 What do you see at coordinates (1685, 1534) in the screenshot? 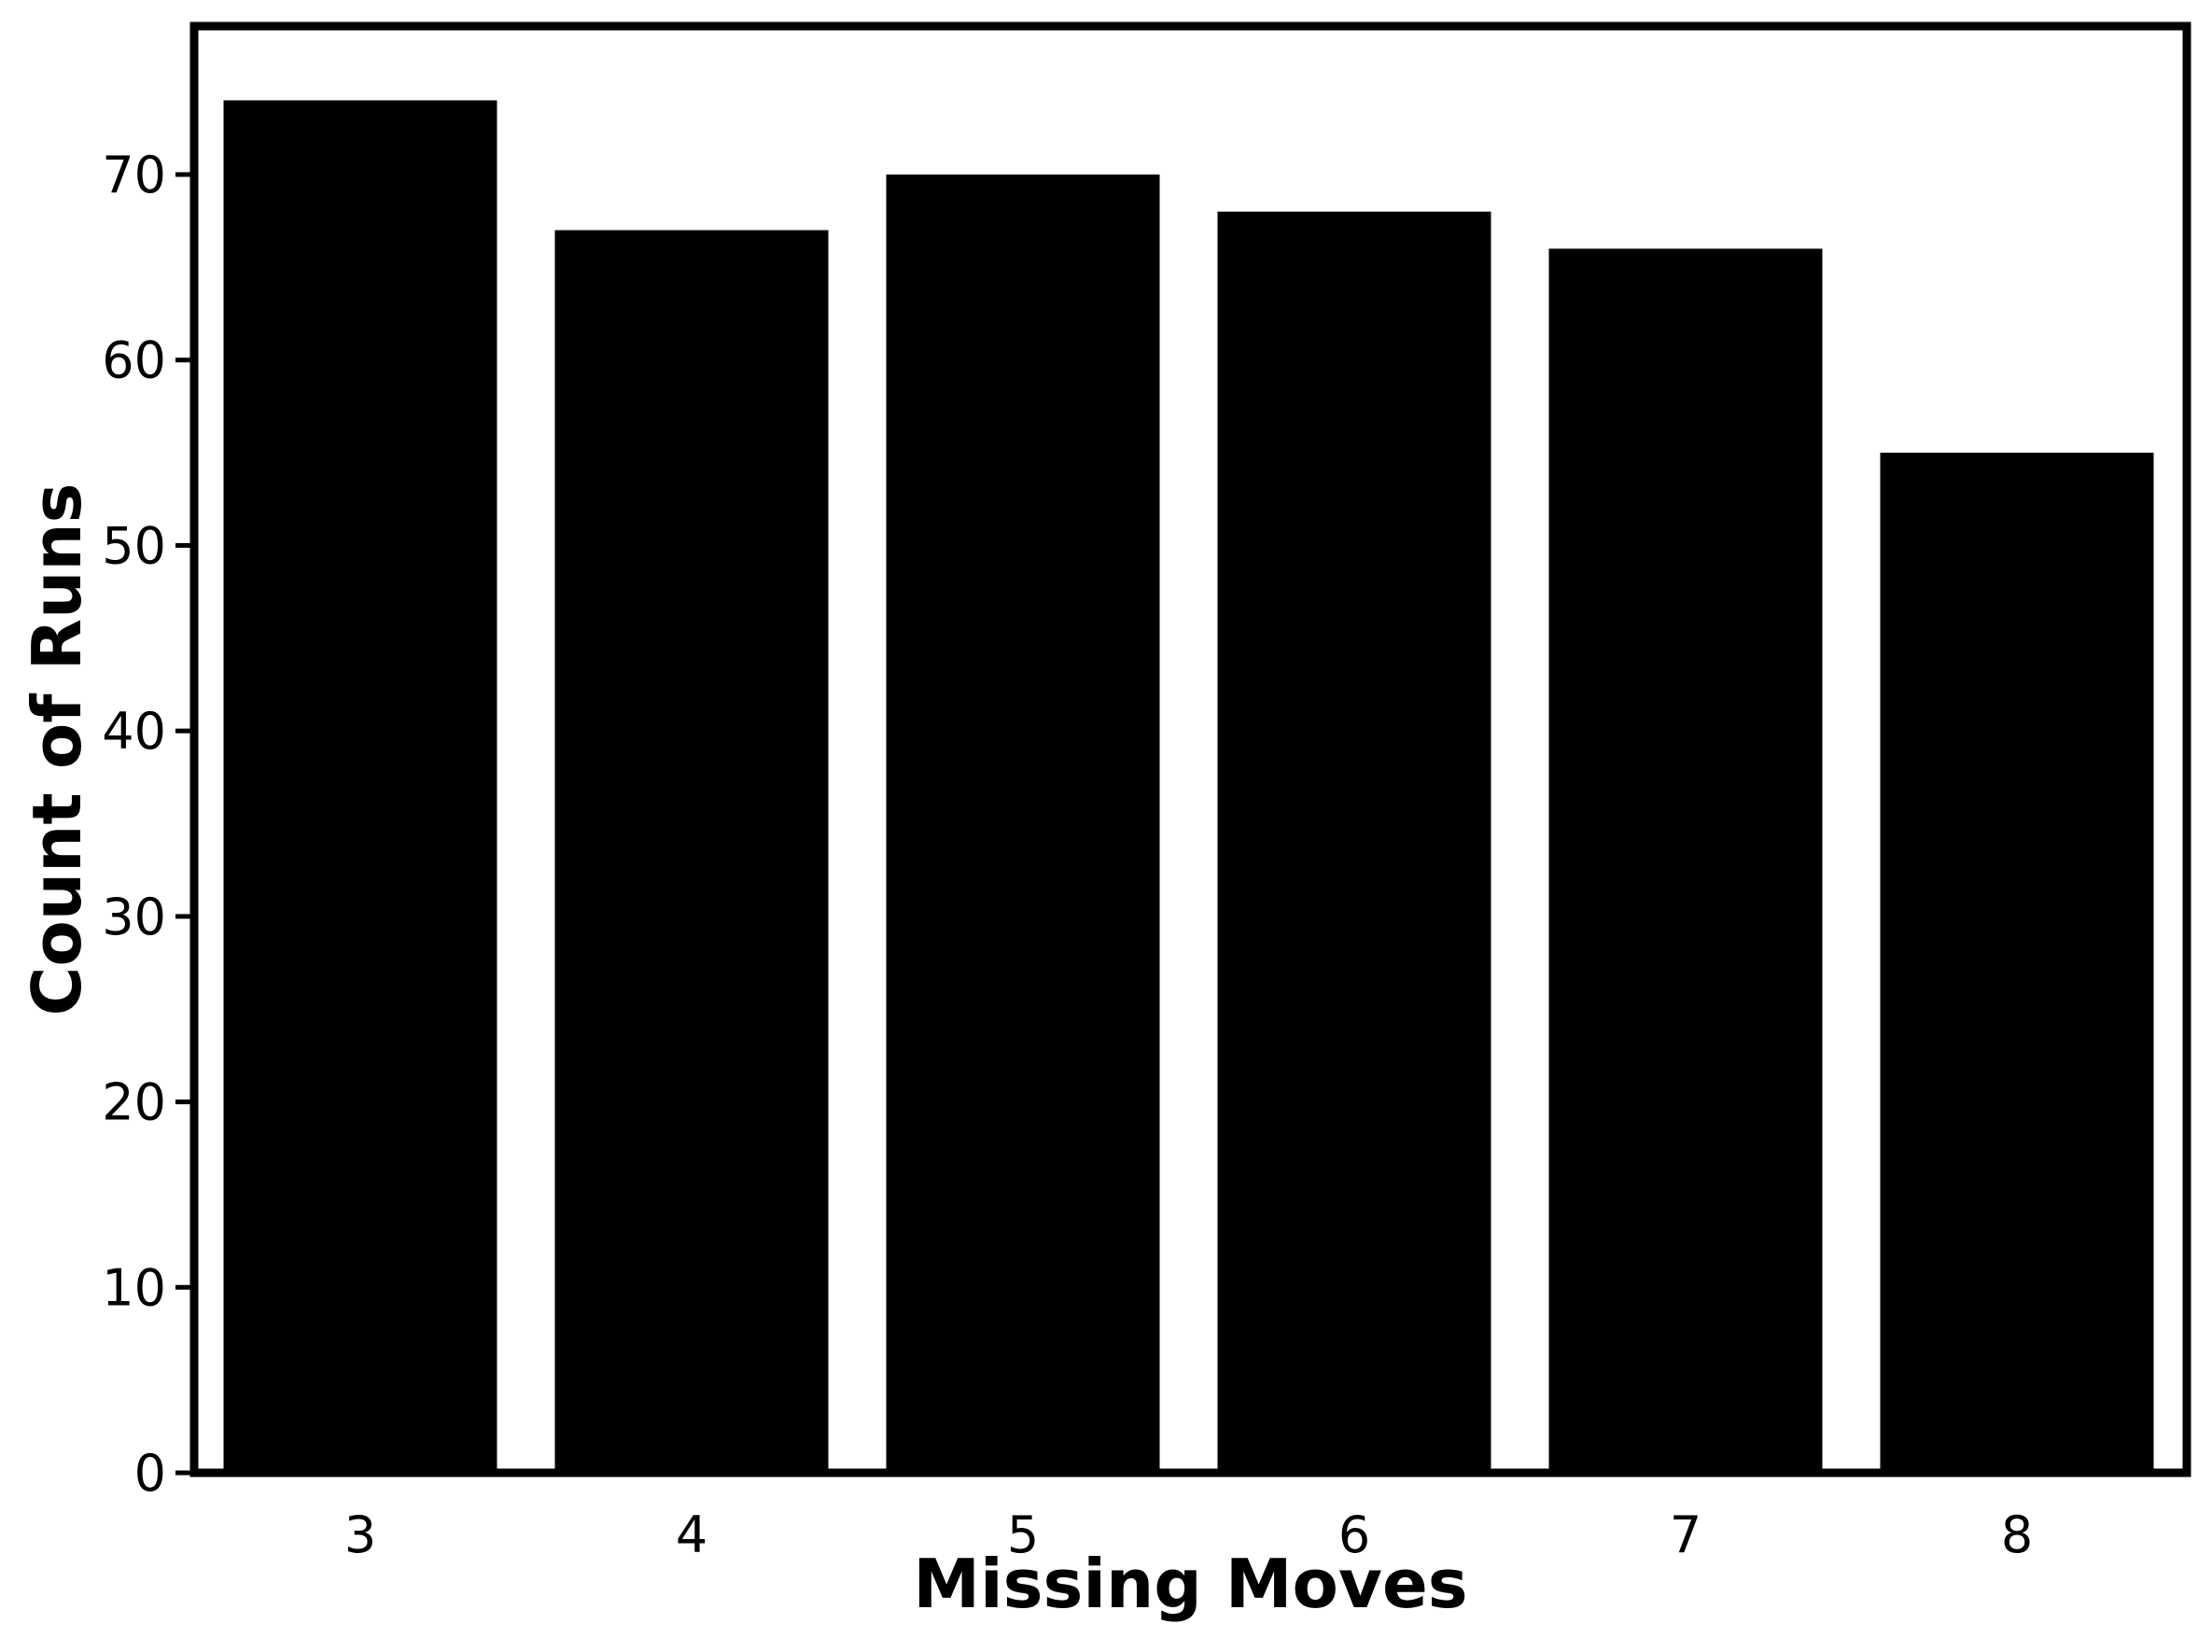
I see `x-tick-label-7: 7` at bounding box center [1685, 1534].